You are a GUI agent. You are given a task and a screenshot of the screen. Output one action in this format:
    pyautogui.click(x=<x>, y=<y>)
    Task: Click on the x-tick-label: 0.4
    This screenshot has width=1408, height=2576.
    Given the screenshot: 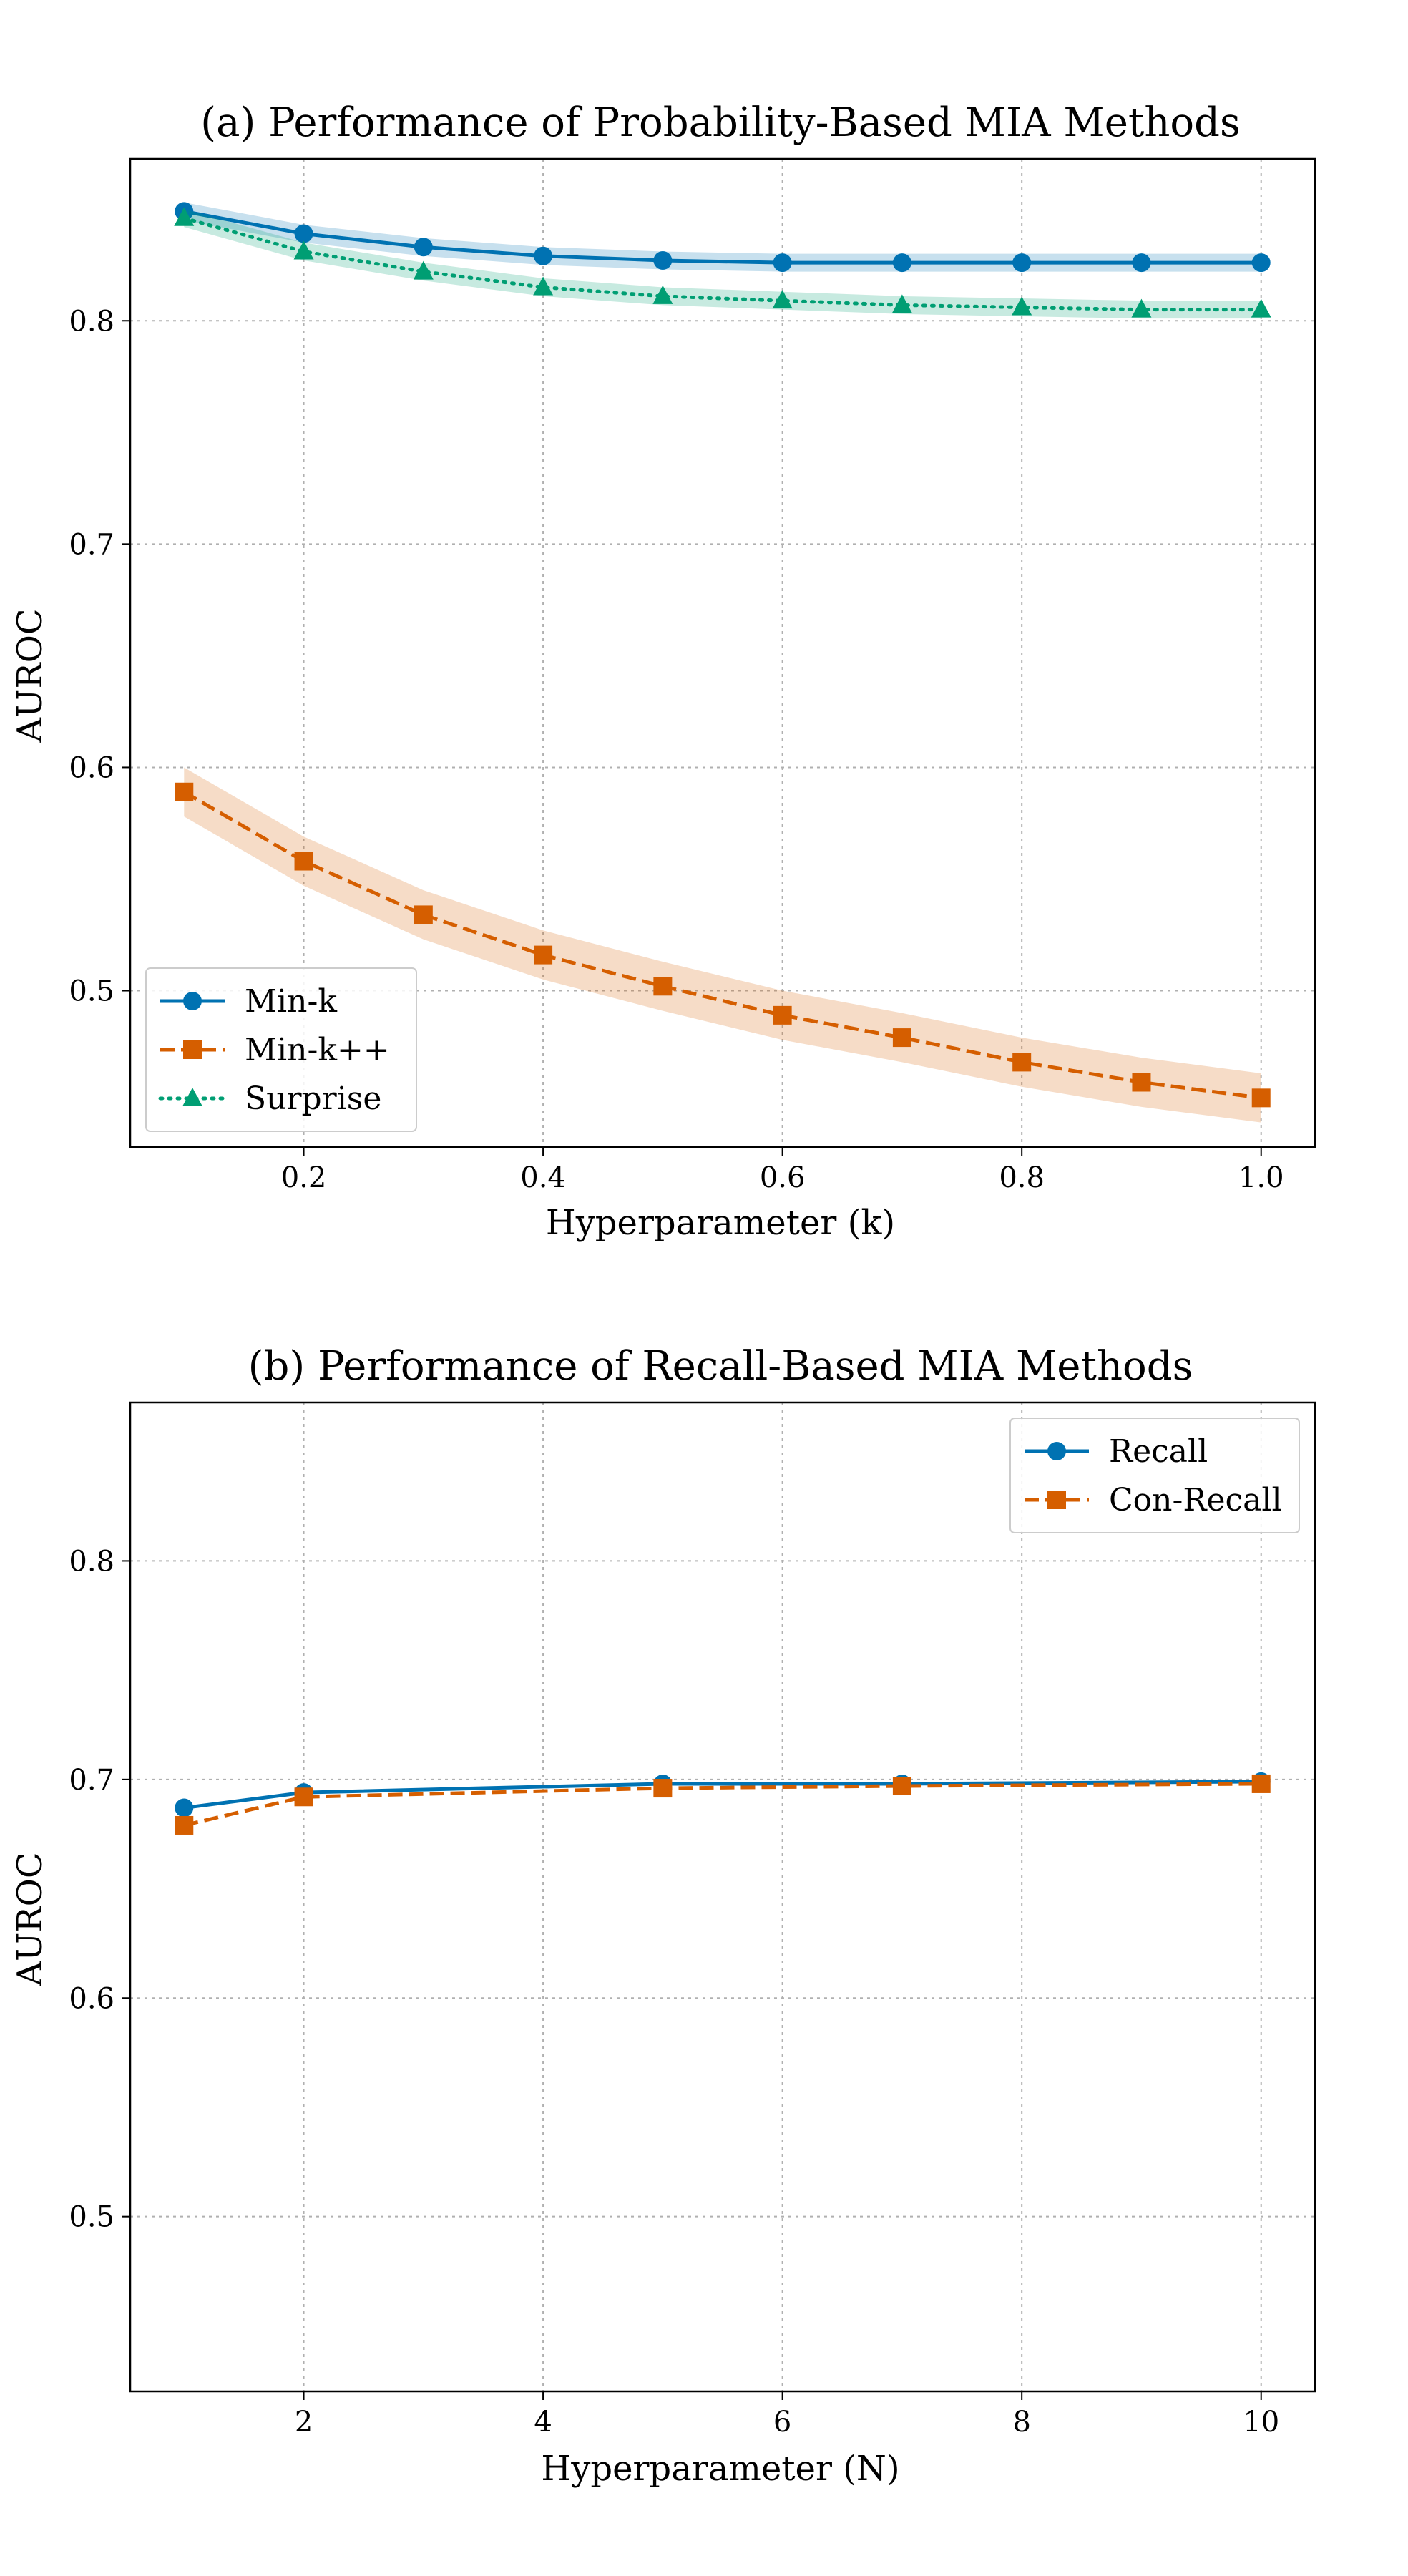 What is the action you would take?
    pyautogui.click(x=543, y=1177)
    